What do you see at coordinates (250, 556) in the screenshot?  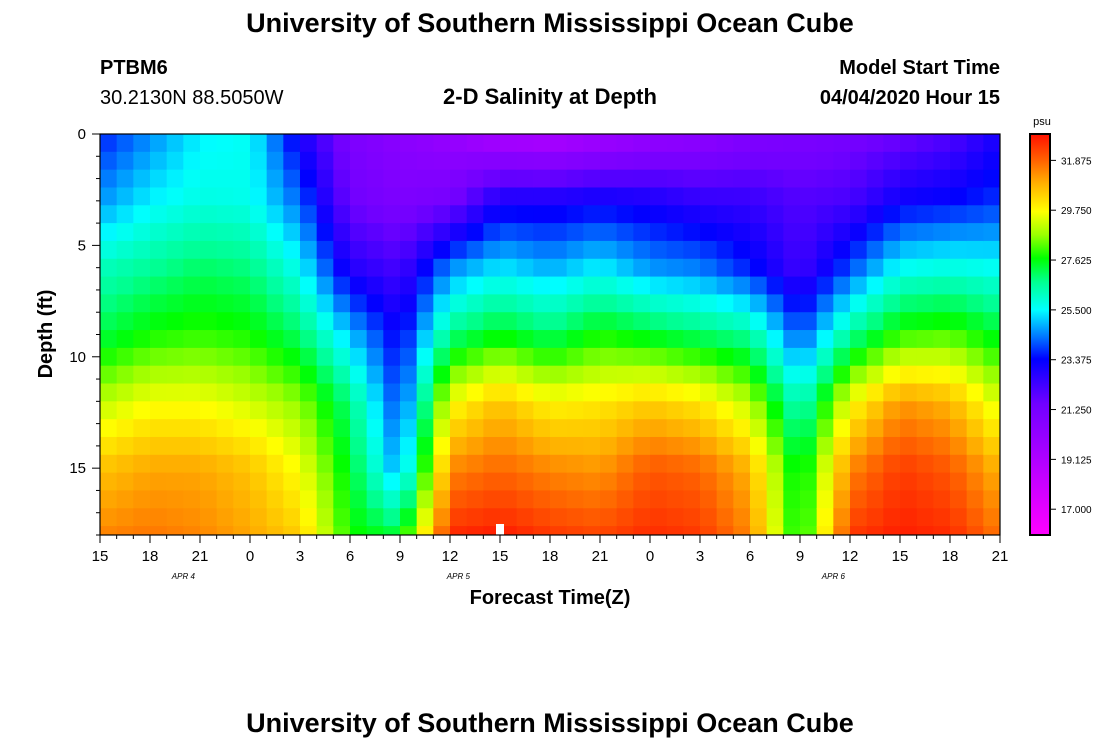 I see `x-tick-label: 0` at bounding box center [250, 556].